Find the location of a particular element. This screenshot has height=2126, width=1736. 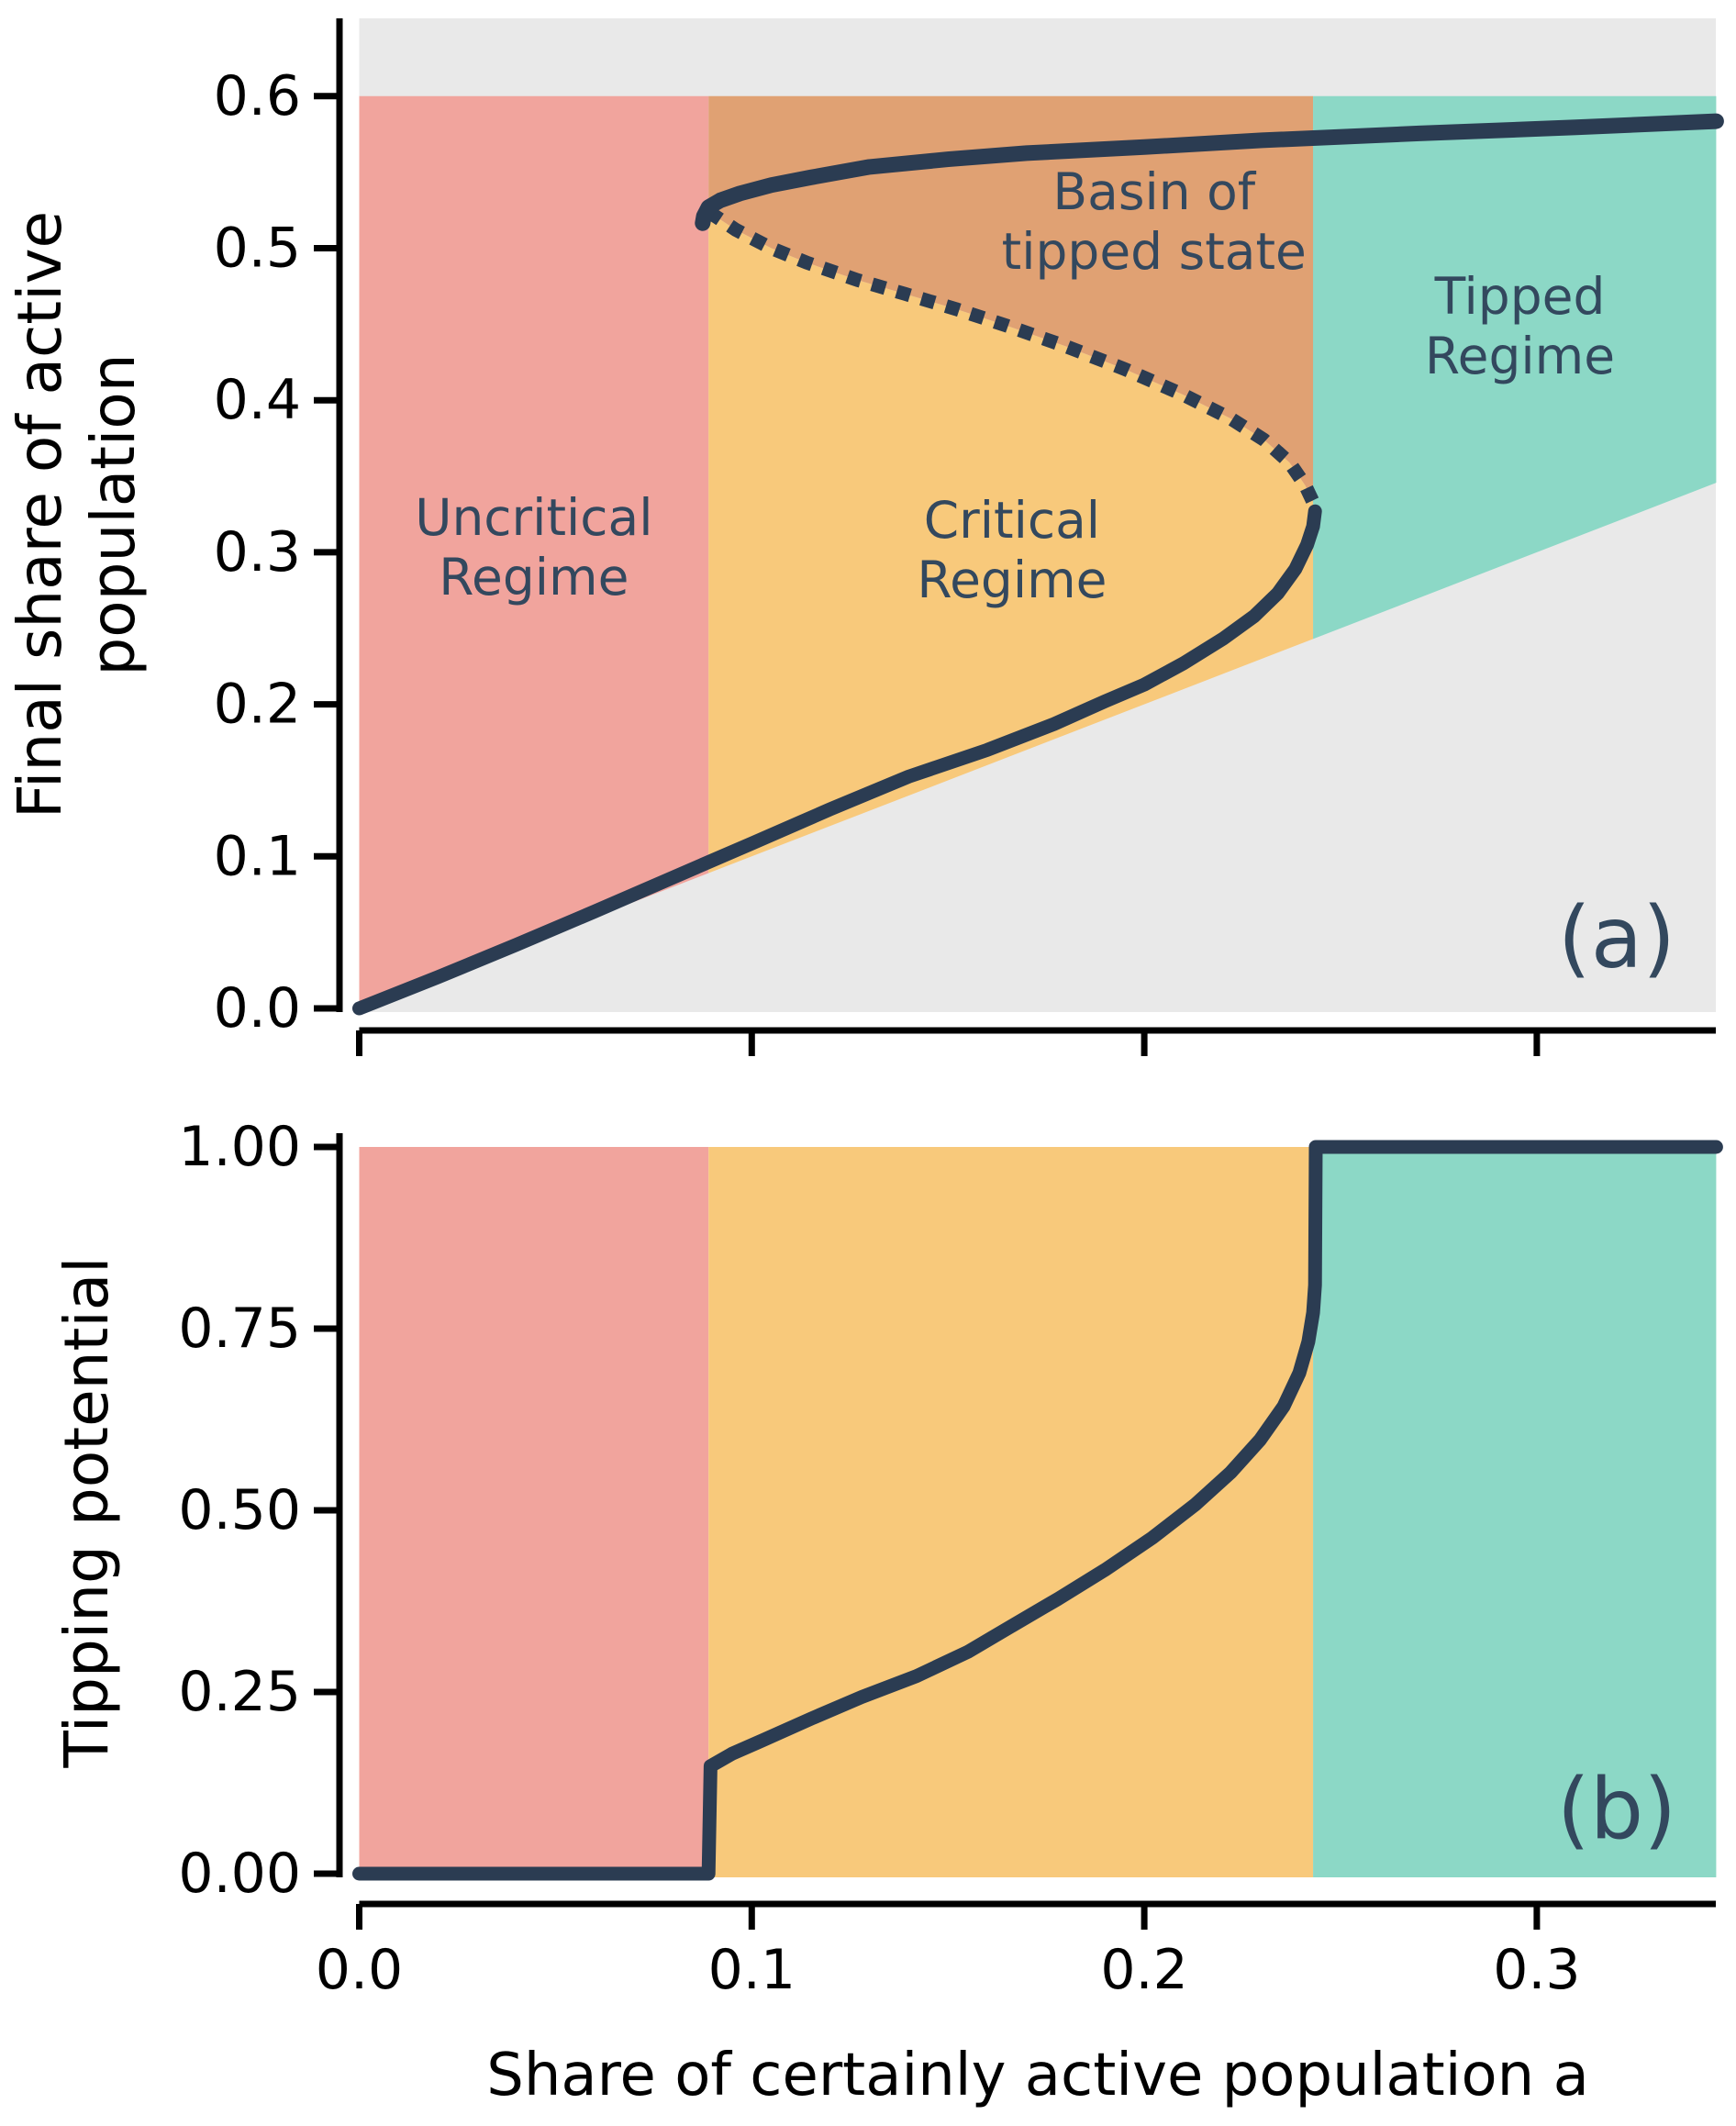

panel-a-y-tick-label: 0.3 is located at coordinates (257, 552).